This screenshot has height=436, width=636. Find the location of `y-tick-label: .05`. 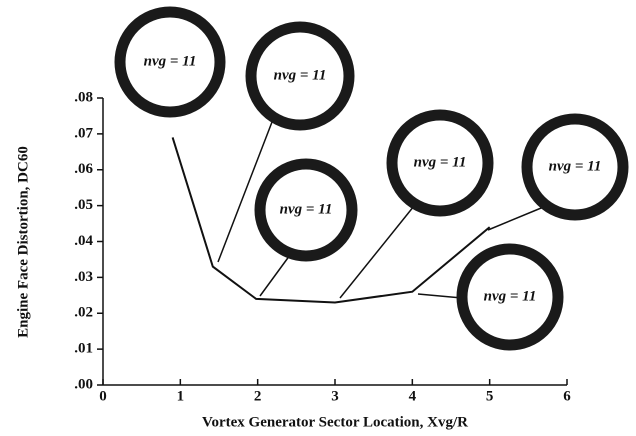

y-tick-label: .05 is located at coordinates (83, 205).